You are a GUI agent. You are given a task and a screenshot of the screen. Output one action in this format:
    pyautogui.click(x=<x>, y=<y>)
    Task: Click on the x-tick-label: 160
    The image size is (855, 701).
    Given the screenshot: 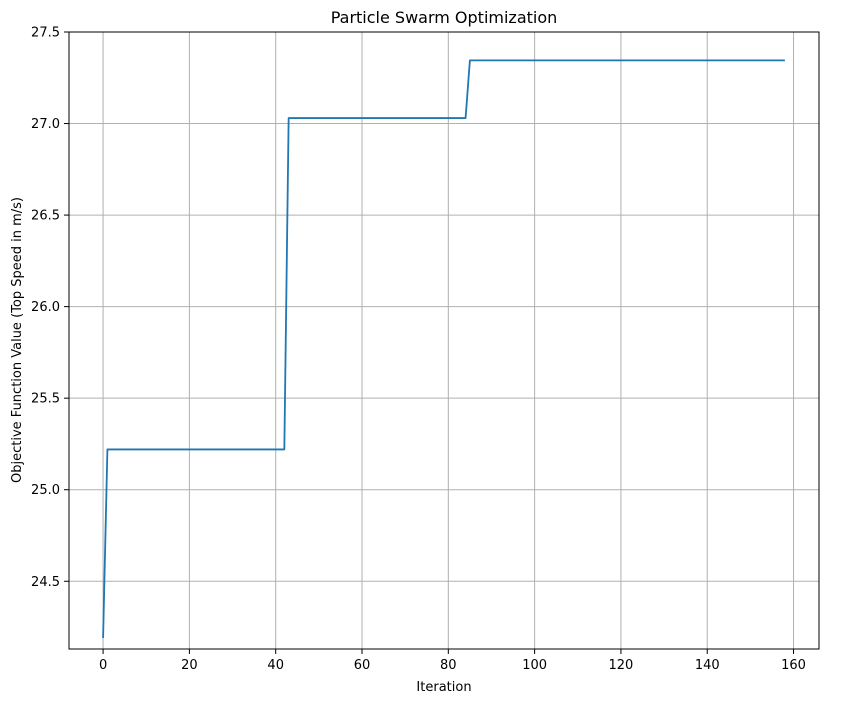 What is the action you would take?
    pyautogui.click(x=793, y=665)
    